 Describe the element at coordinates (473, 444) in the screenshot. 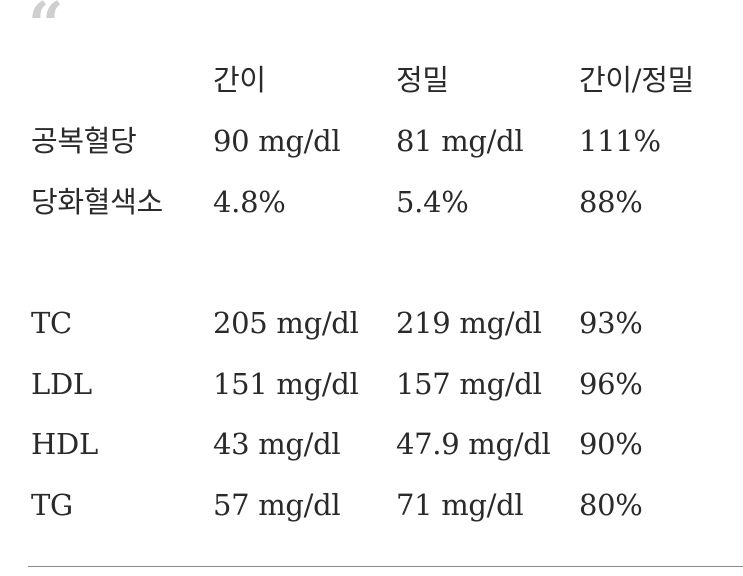

I see `row-precise-value: 47.9 mg/dl` at that location.